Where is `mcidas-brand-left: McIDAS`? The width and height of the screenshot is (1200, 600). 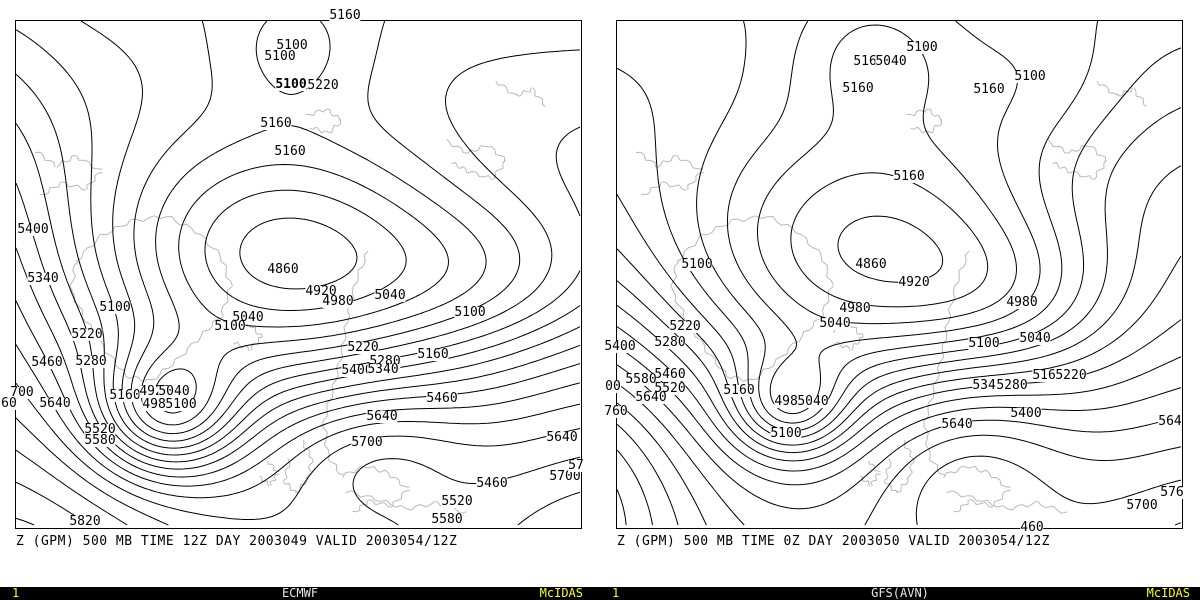
mcidas-brand-left: McIDAS is located at coordinates (561, 593).